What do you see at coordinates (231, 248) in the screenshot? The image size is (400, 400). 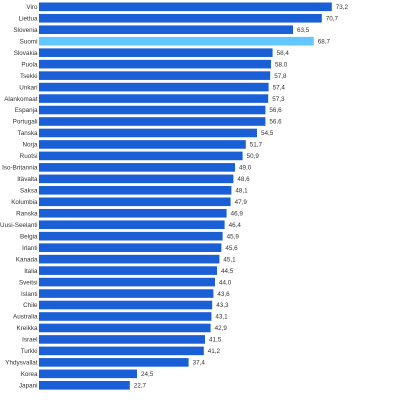 I see `value-label: 45,6` at bounding box center [231, 248].